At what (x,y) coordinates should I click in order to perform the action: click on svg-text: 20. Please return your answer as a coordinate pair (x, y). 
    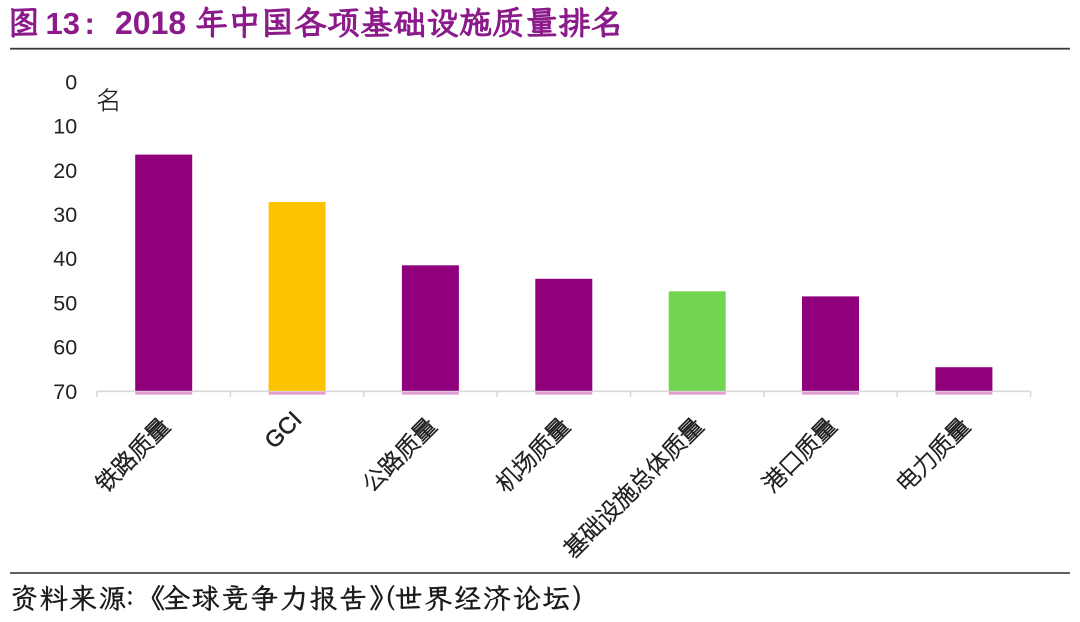
    Looking at the image, I should click on (65, 171).